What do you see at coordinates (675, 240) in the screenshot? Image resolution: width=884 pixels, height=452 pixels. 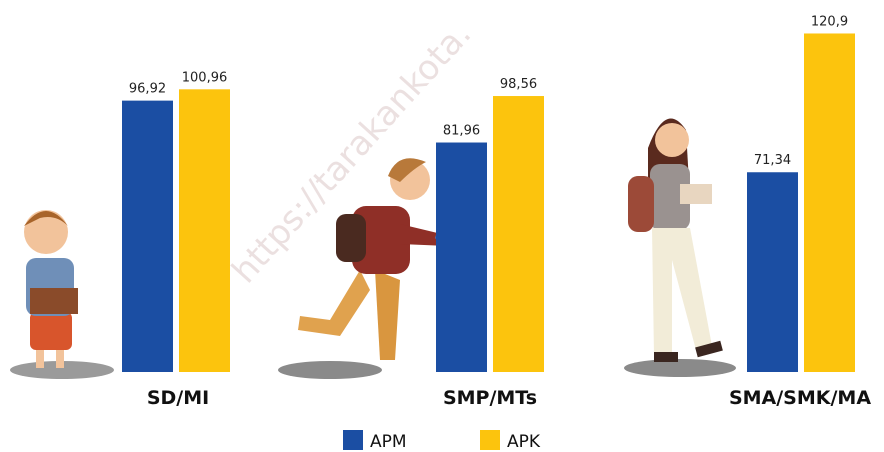 I see `girl-figure` at bounding box center [675, 240].